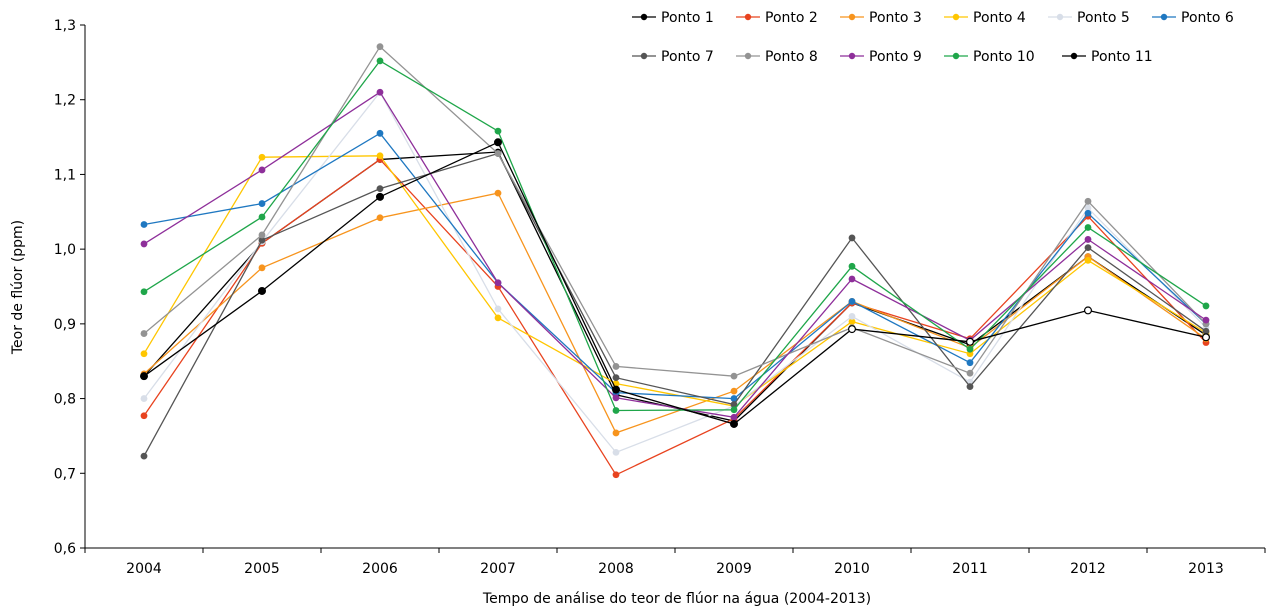 This screenshot has height=608, width=1269. I want to click on legend-item: Ponto 11, so click(1107, 57).